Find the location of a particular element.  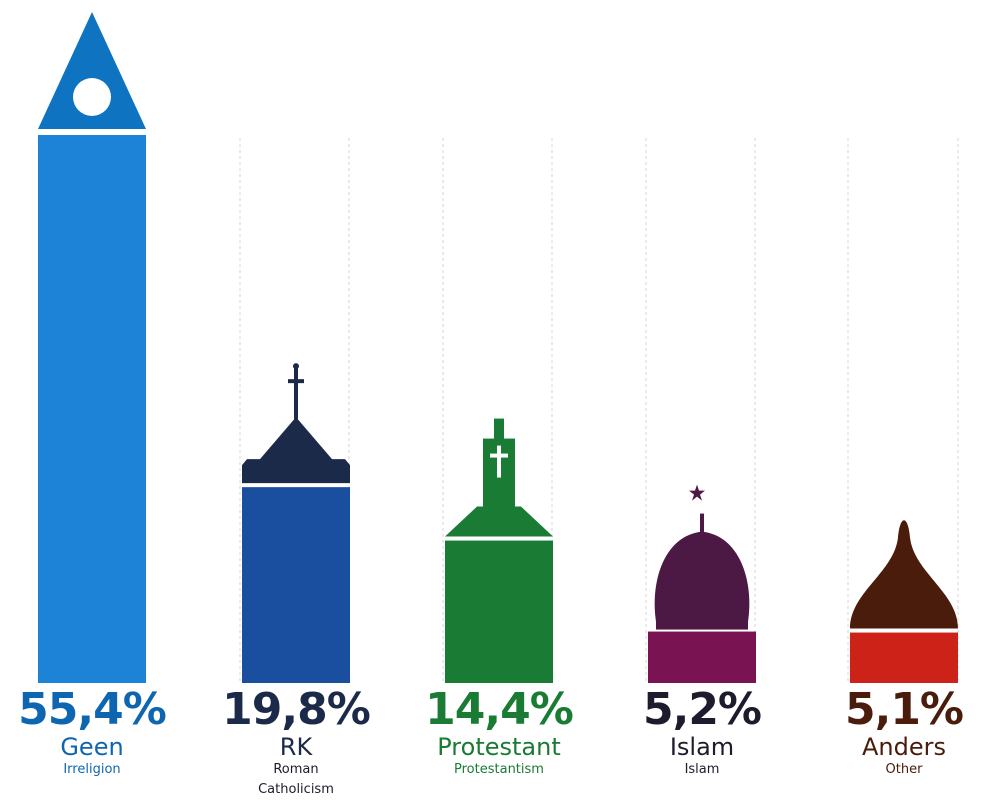

label-group-1: 19,8% RK Roman Catholicism is located at coordinates (296, 743).